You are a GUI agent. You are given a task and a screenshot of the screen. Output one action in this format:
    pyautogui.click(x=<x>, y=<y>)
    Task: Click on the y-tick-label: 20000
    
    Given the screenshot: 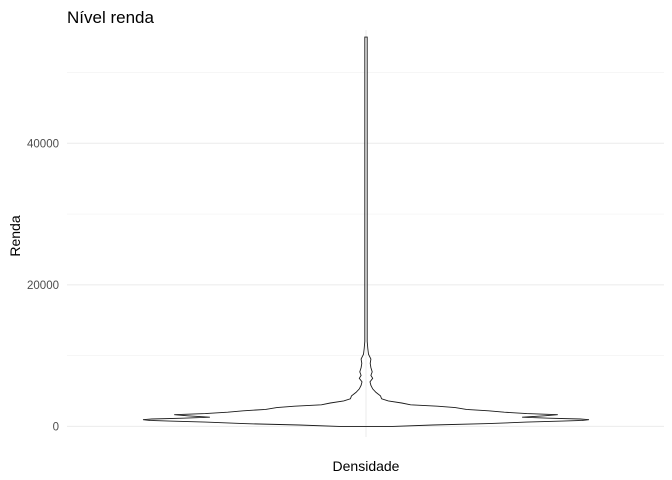 What is the action you would take?
    pyautogui.click(x=43, y=286)
    